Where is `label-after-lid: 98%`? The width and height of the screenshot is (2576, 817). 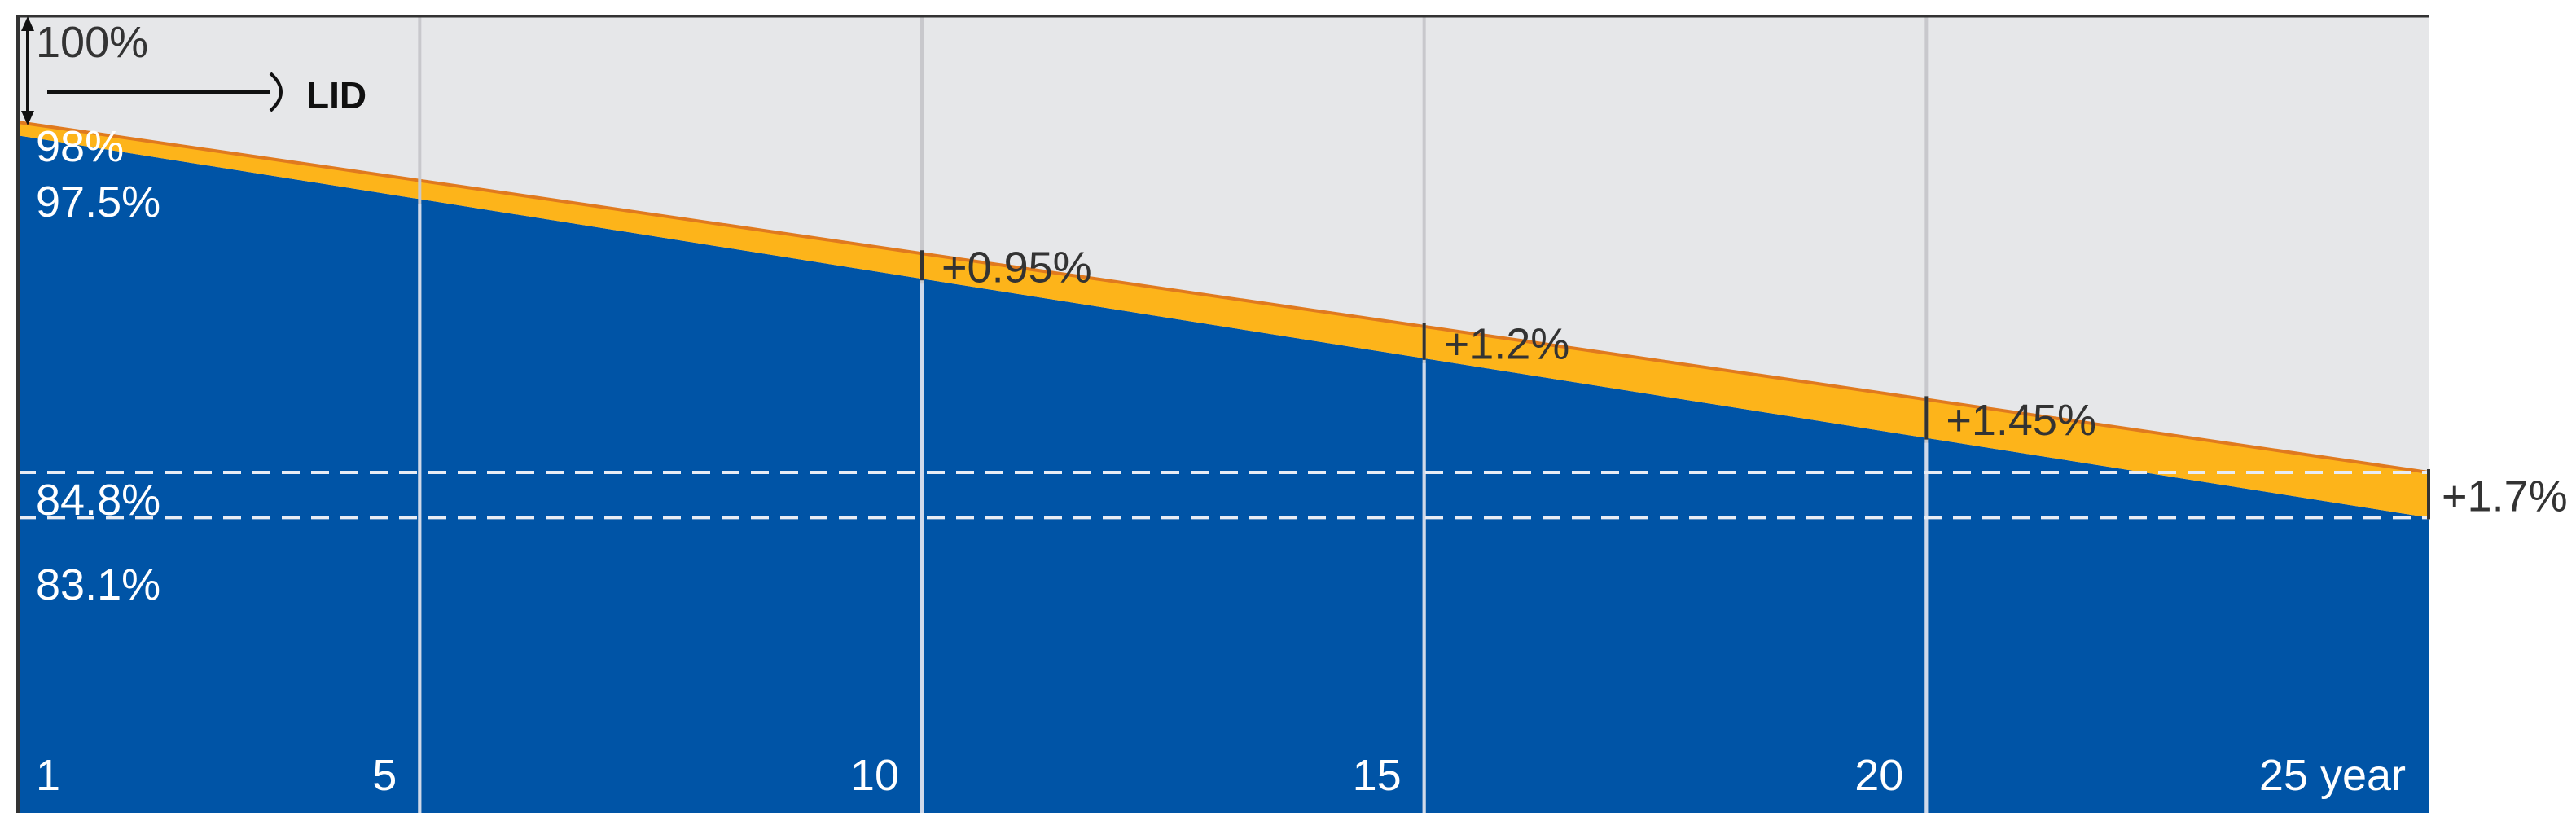 label-after-lid: 98% is located at coordinates (80, 146).